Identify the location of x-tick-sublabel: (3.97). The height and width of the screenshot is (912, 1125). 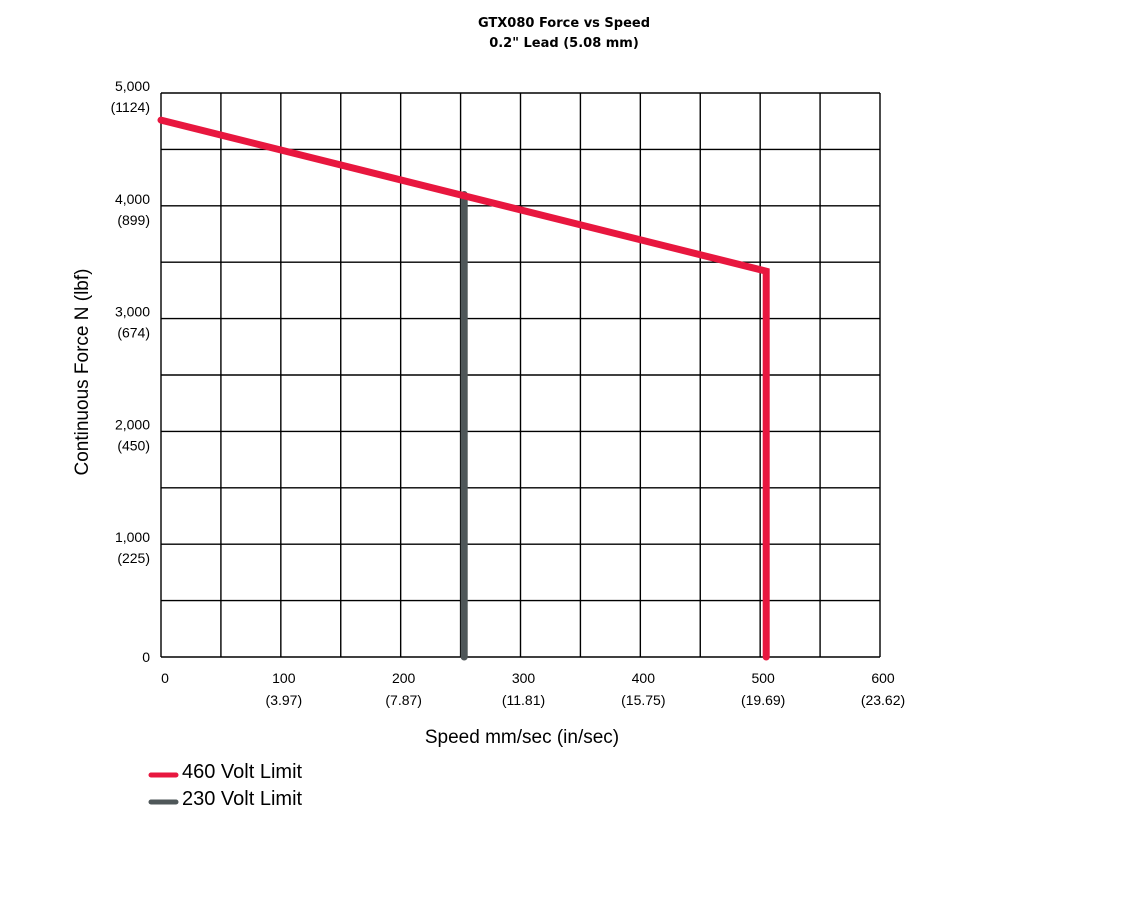
(284, 700).